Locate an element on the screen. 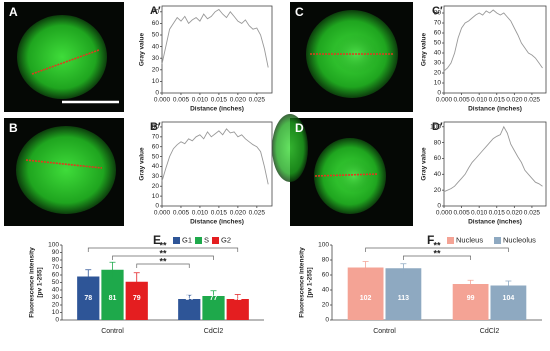 This screenshot has height=351, width=550. bar-count-label: 104 is located at coordinates (509, 298).